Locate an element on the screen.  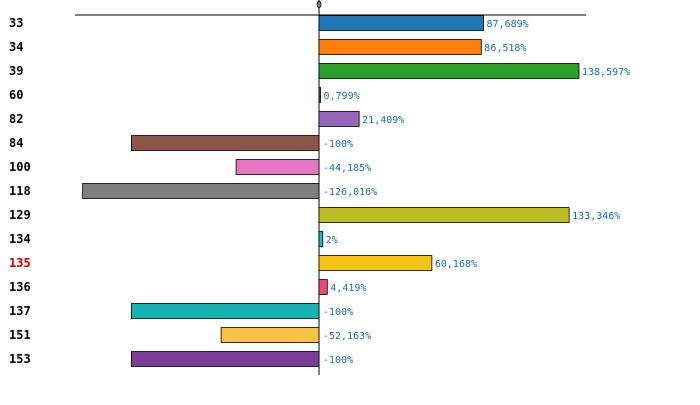
category-label: 136 is located at coordinates (20, 287).